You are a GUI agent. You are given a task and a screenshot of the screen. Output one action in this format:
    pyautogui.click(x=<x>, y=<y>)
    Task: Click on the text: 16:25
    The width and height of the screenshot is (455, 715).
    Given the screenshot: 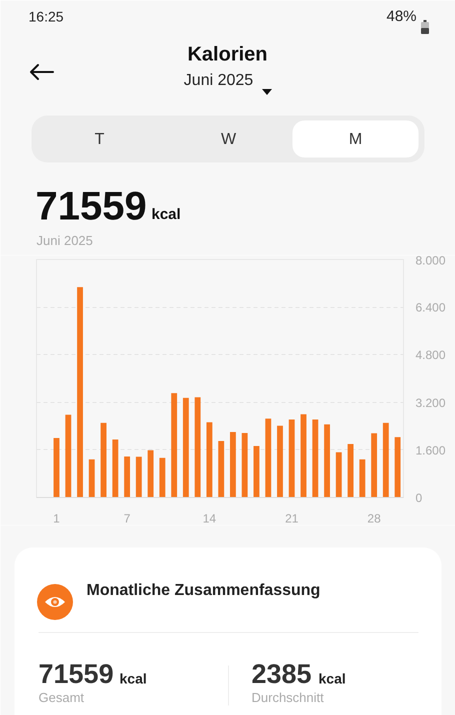 What is the action you would take?
    pyautogui.click(x=46, y=16)
    